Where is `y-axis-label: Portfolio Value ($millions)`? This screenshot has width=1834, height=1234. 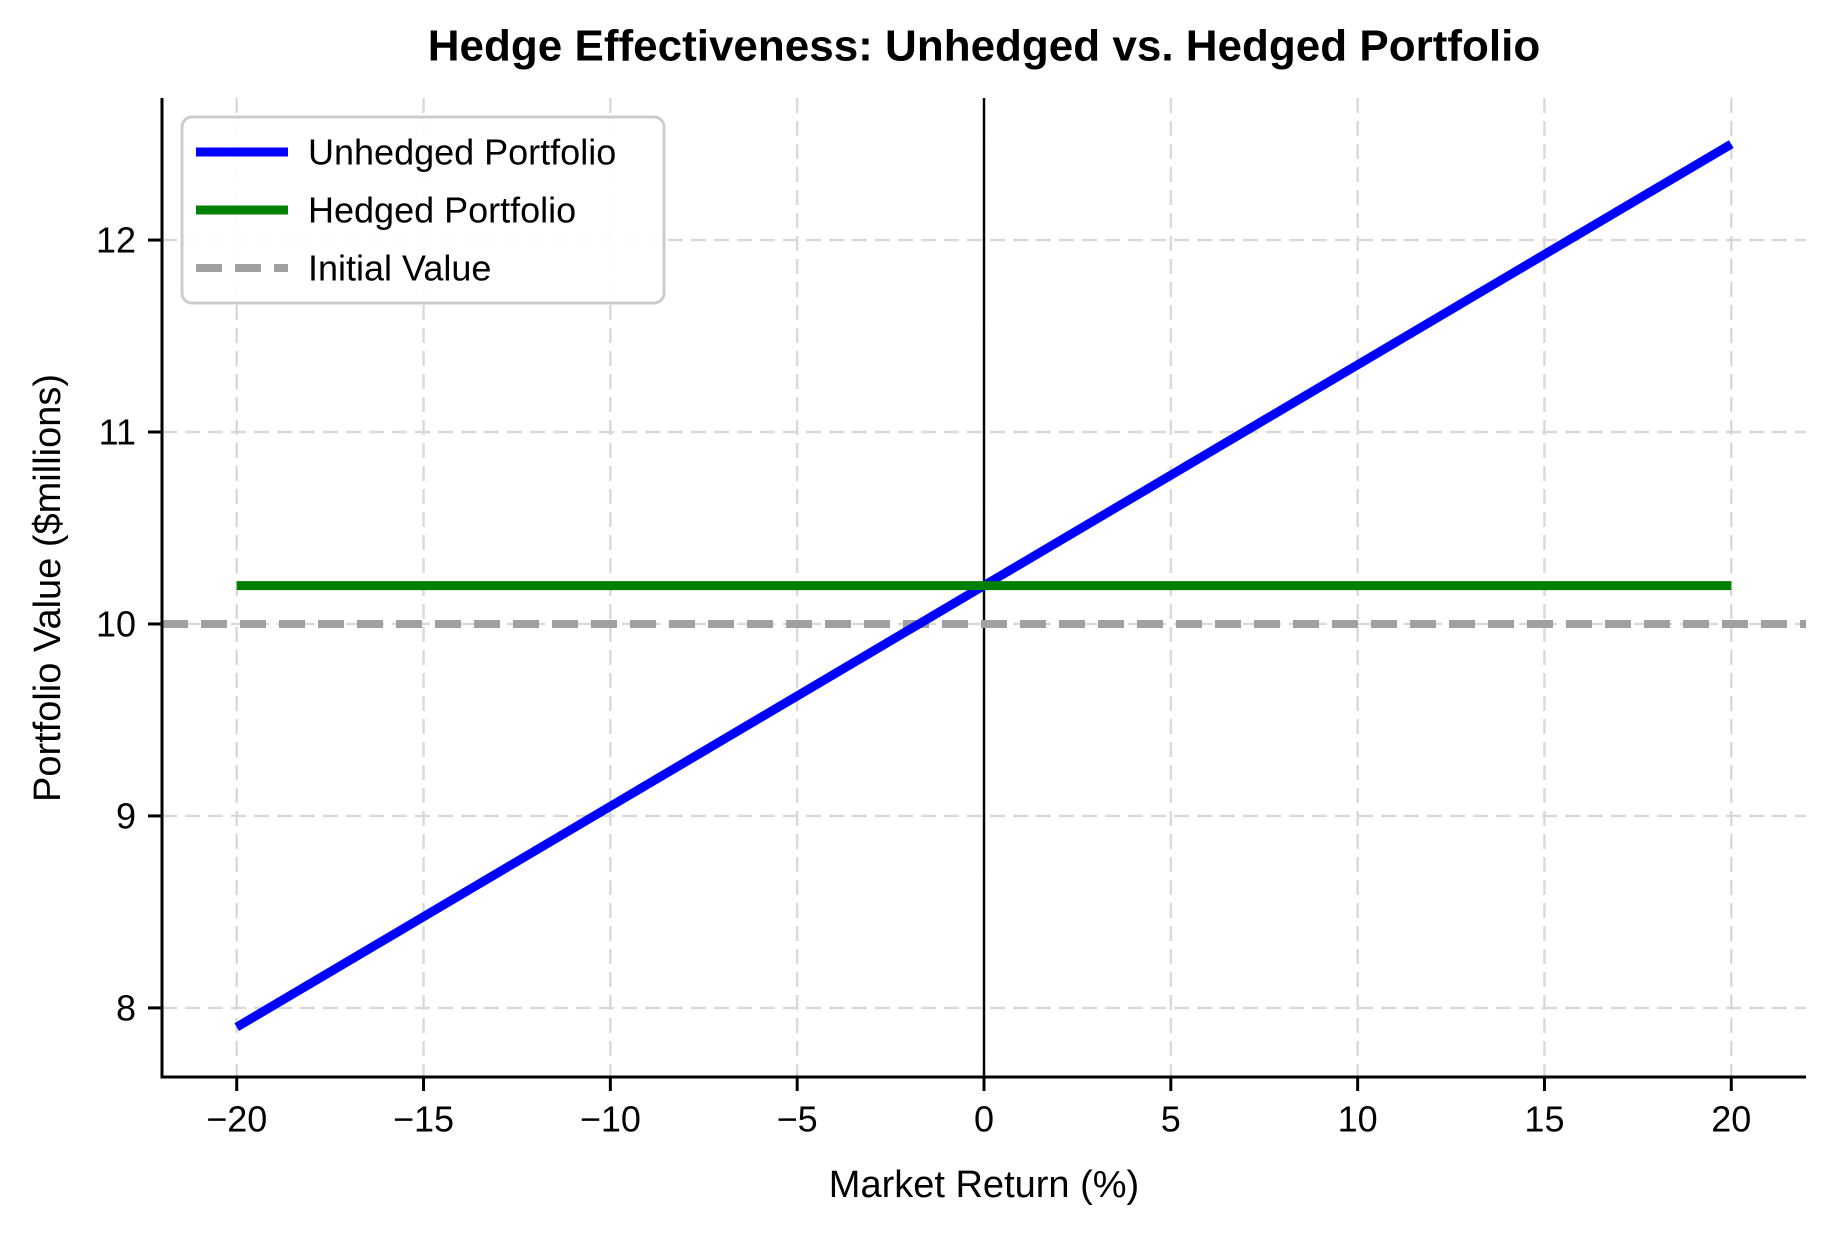 y-axis-label: Portfolio Value ($millions) is located at coordinates (48, 588).